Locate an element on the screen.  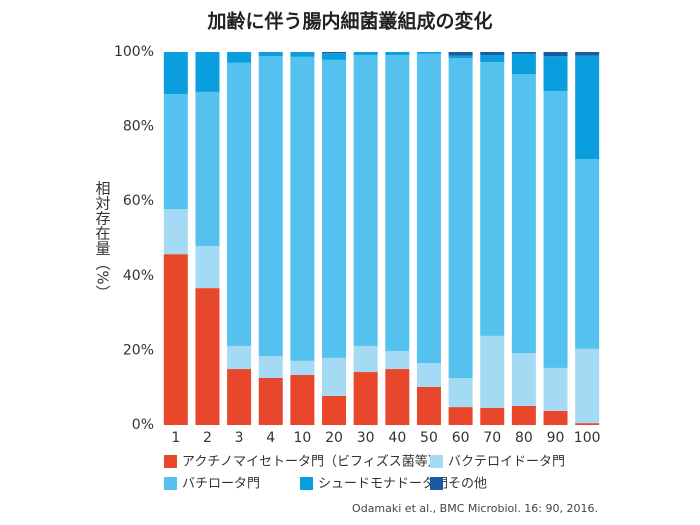
x-tick-label: 100 is located at coordinates (587, 438).